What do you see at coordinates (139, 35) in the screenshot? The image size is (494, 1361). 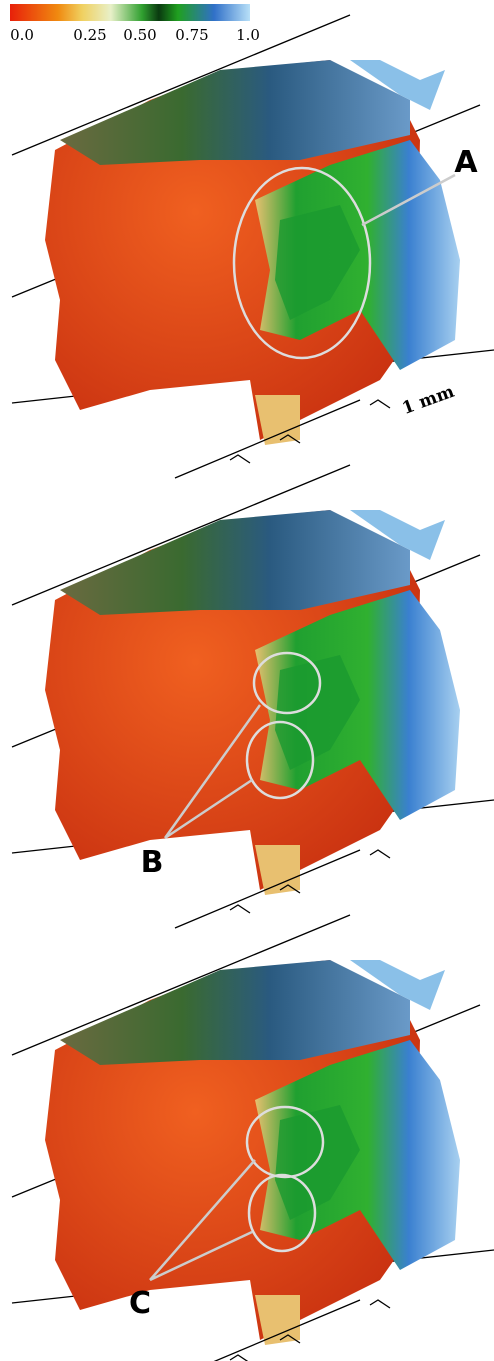 I see `colorbar-tick: 0.50` at bounding box center [139, 35].